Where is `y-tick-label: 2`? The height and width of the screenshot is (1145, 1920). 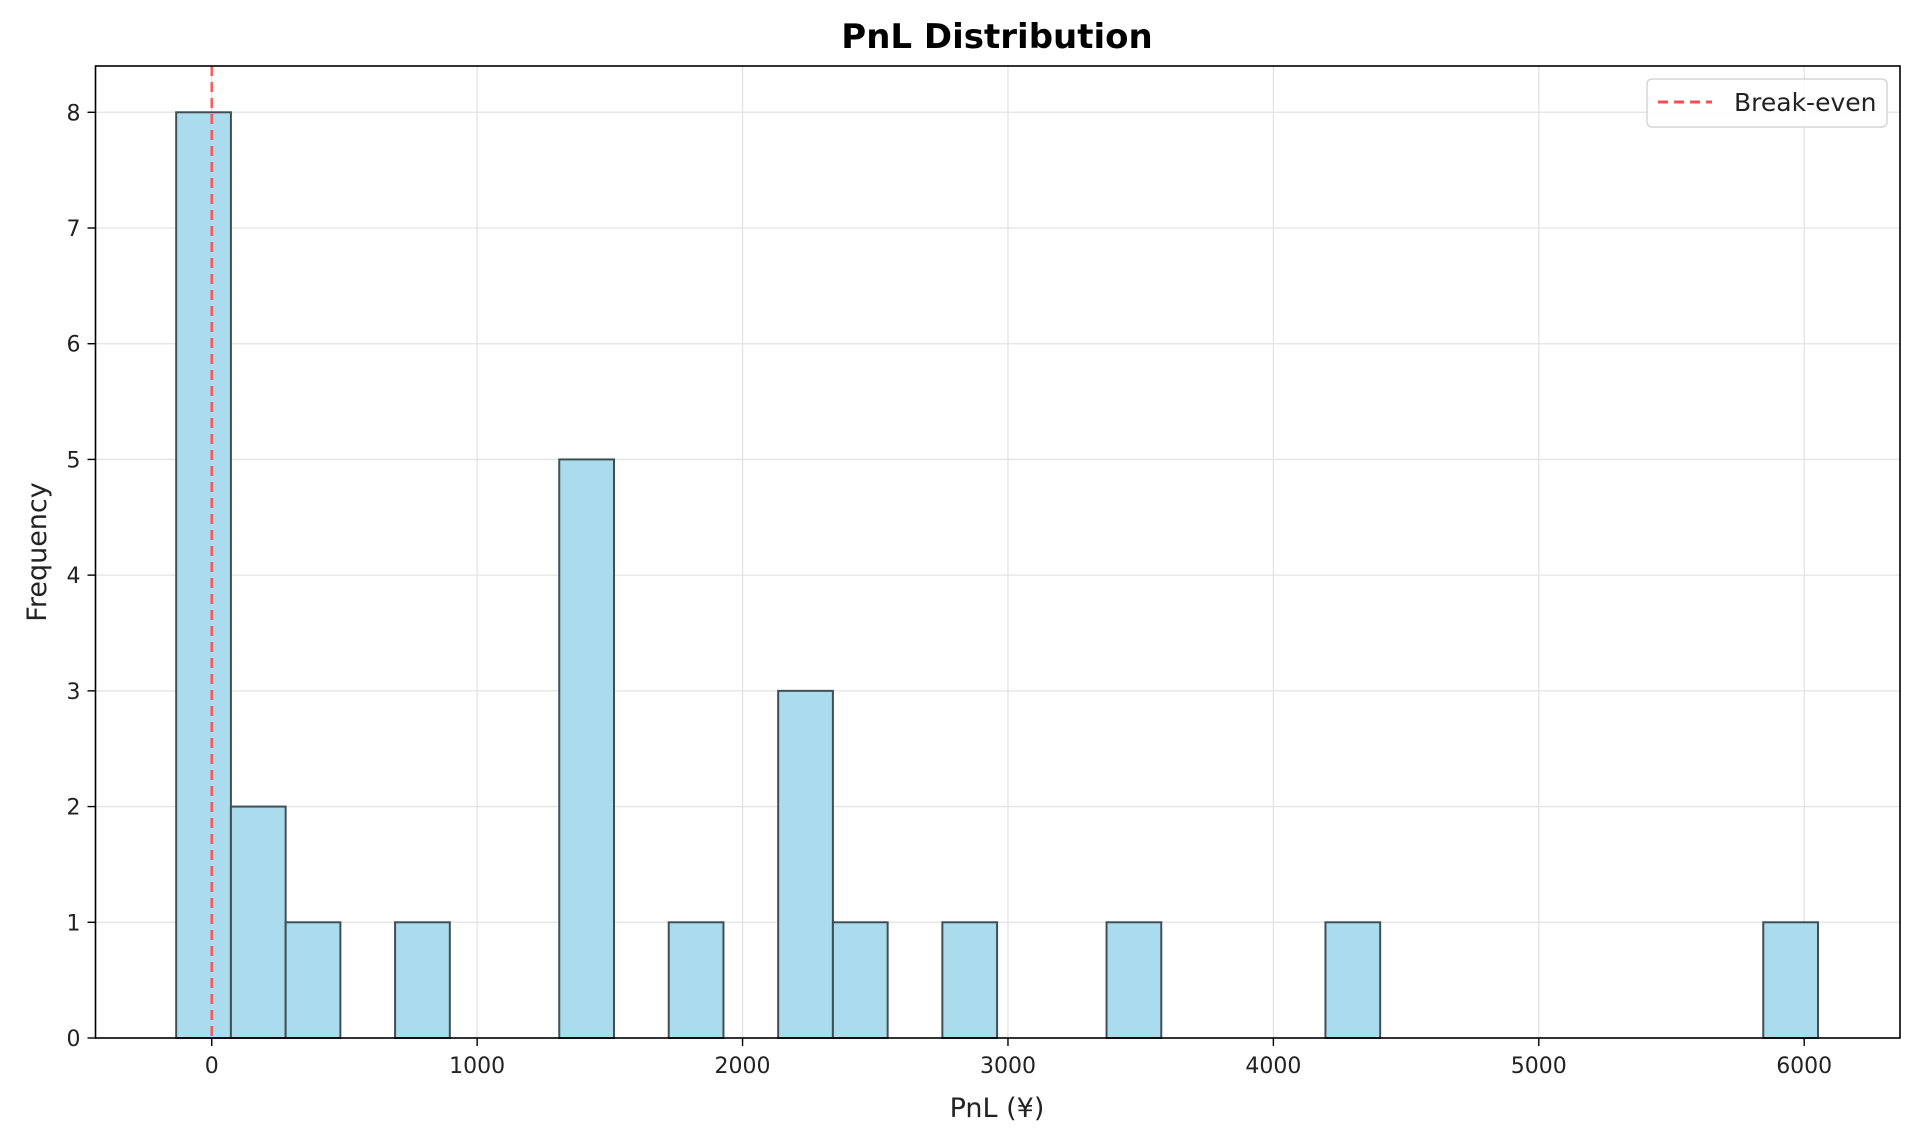 y-tick-label: 2 is located at coordinates (74, 808).